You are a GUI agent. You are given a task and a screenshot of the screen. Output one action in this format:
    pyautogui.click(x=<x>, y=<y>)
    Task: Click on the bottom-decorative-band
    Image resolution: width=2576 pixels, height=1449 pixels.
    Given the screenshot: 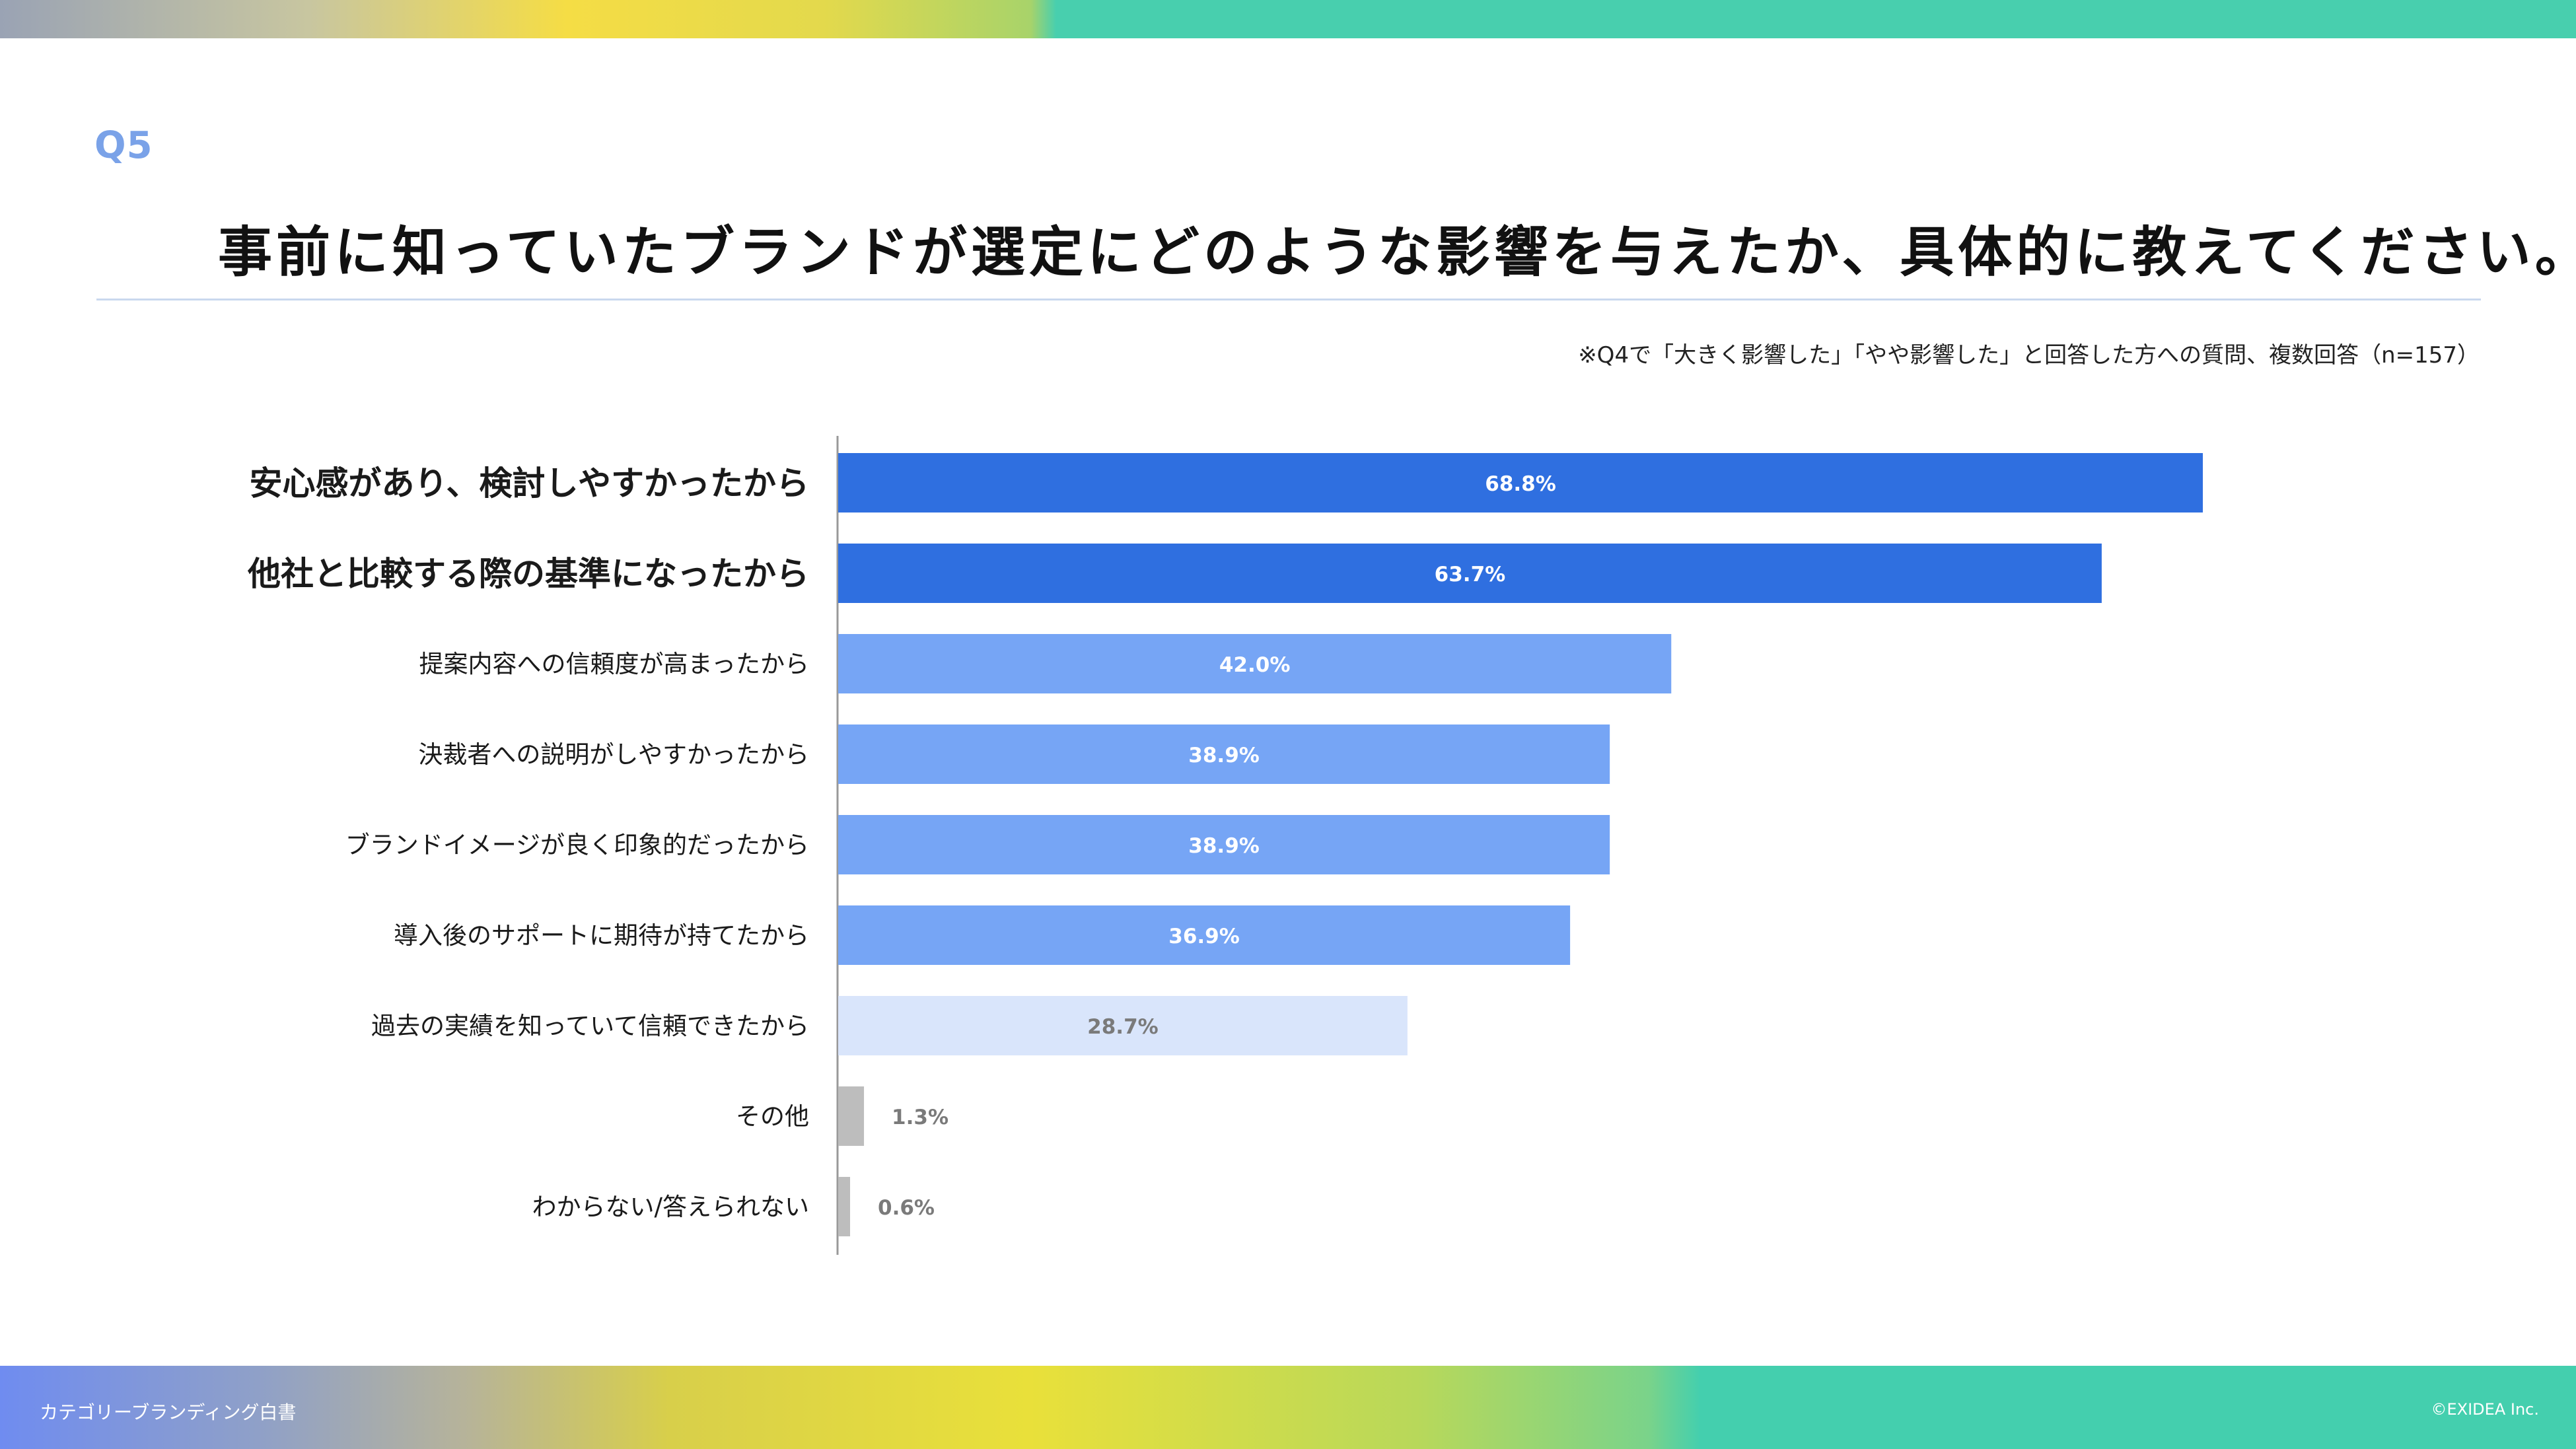 What is the action you would take?
    pyautogui.click(x=1288, y=1408)
    